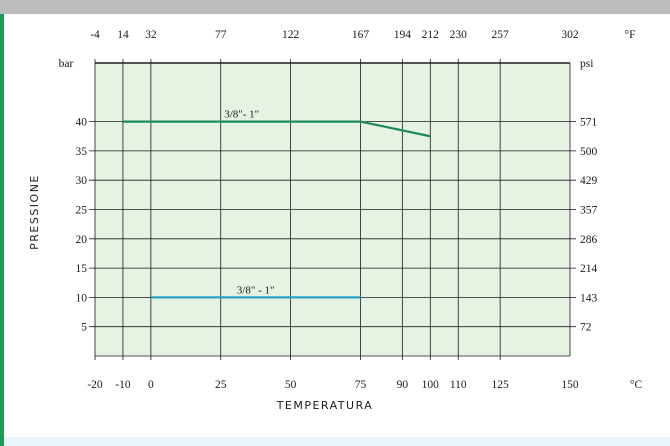 The width and height of the screenshot is (670, 446). I want to click on right-tick-label: 286, so click(589, 240).